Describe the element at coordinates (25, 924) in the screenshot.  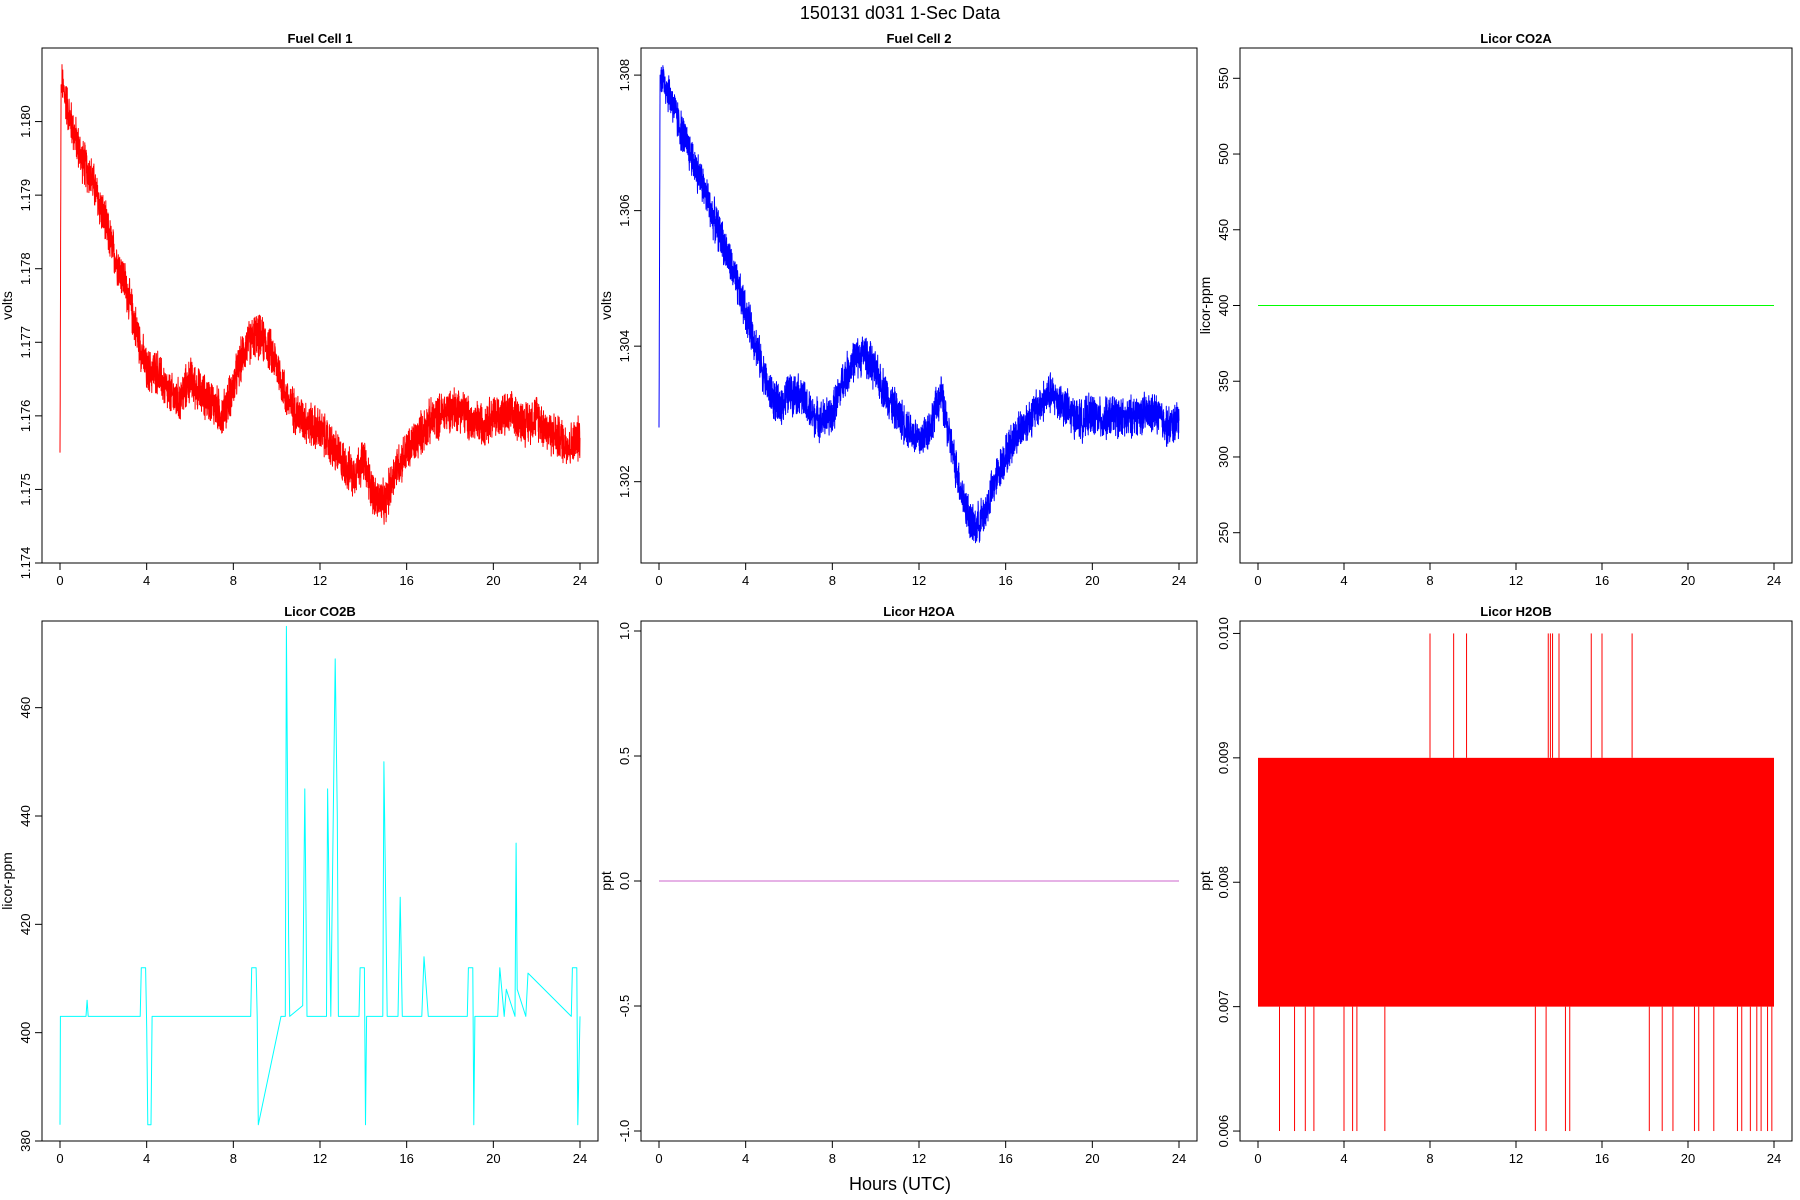
I see `y-tick-label: 420` at that location.